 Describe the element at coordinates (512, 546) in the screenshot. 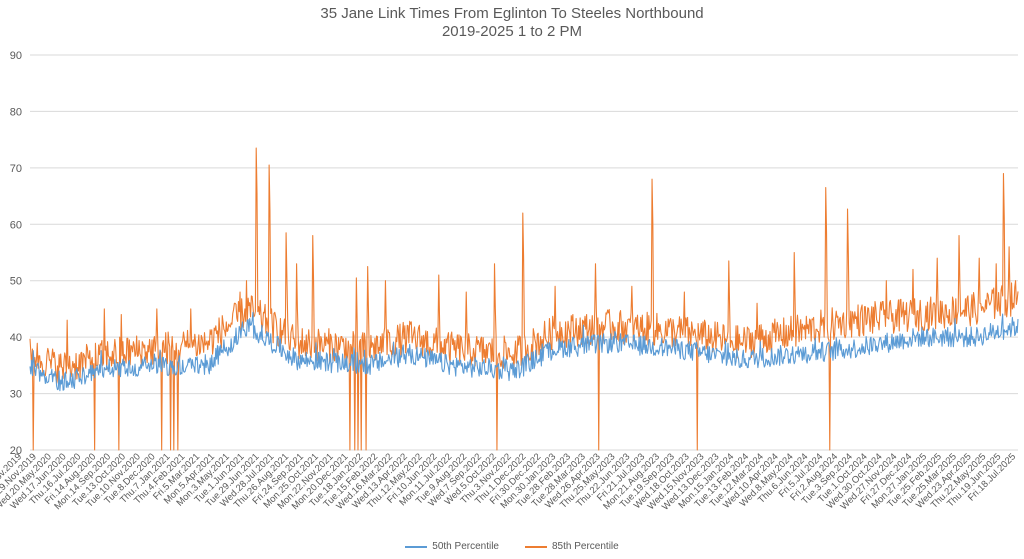

I see `legend: 50th Percentile 85th Percentile` at that location.